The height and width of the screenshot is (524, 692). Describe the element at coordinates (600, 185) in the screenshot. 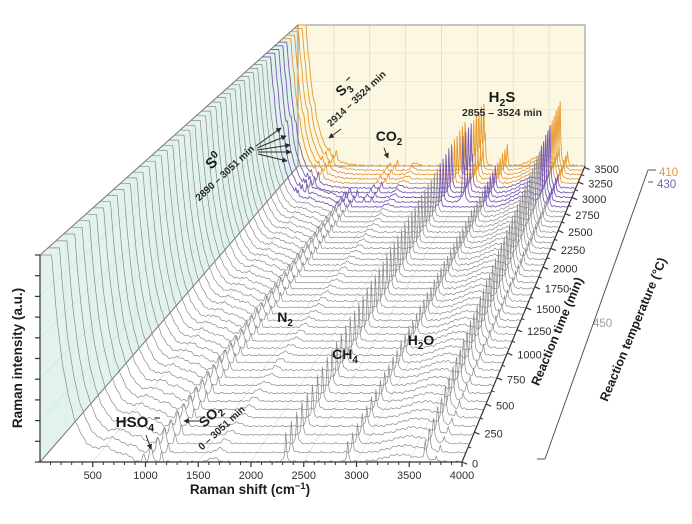

I see `time-axis-tick-label: 3250` at that location.